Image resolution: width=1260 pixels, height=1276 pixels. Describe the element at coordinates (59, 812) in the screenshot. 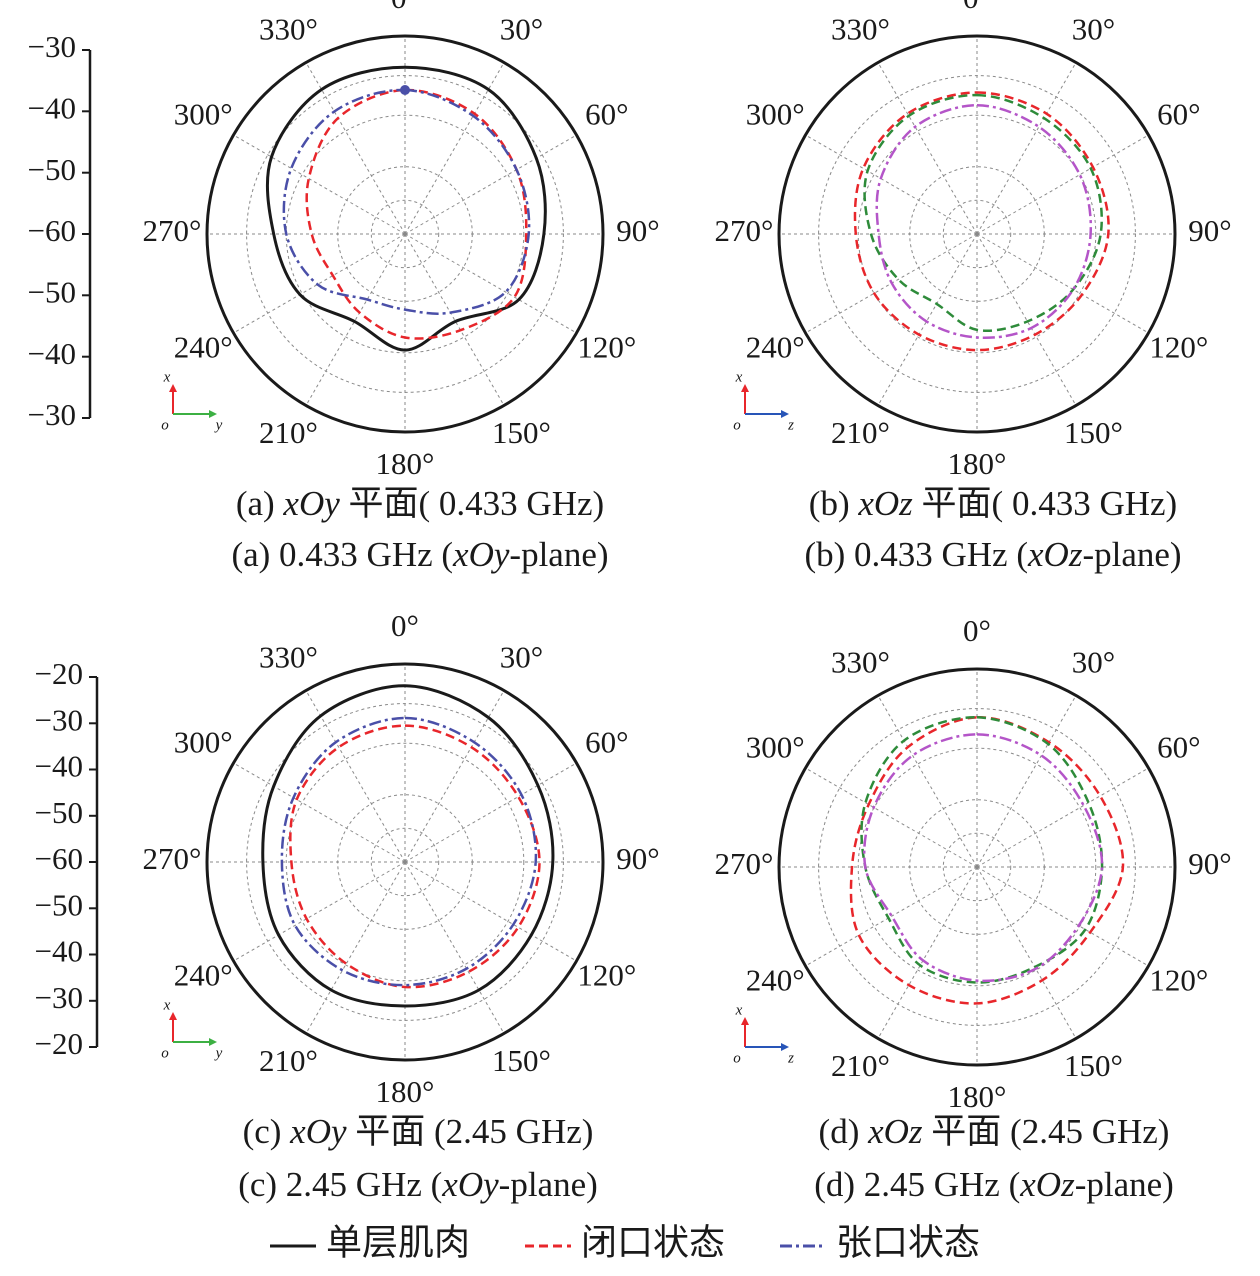

I see `scale-tick-label-3: −50` at that location.